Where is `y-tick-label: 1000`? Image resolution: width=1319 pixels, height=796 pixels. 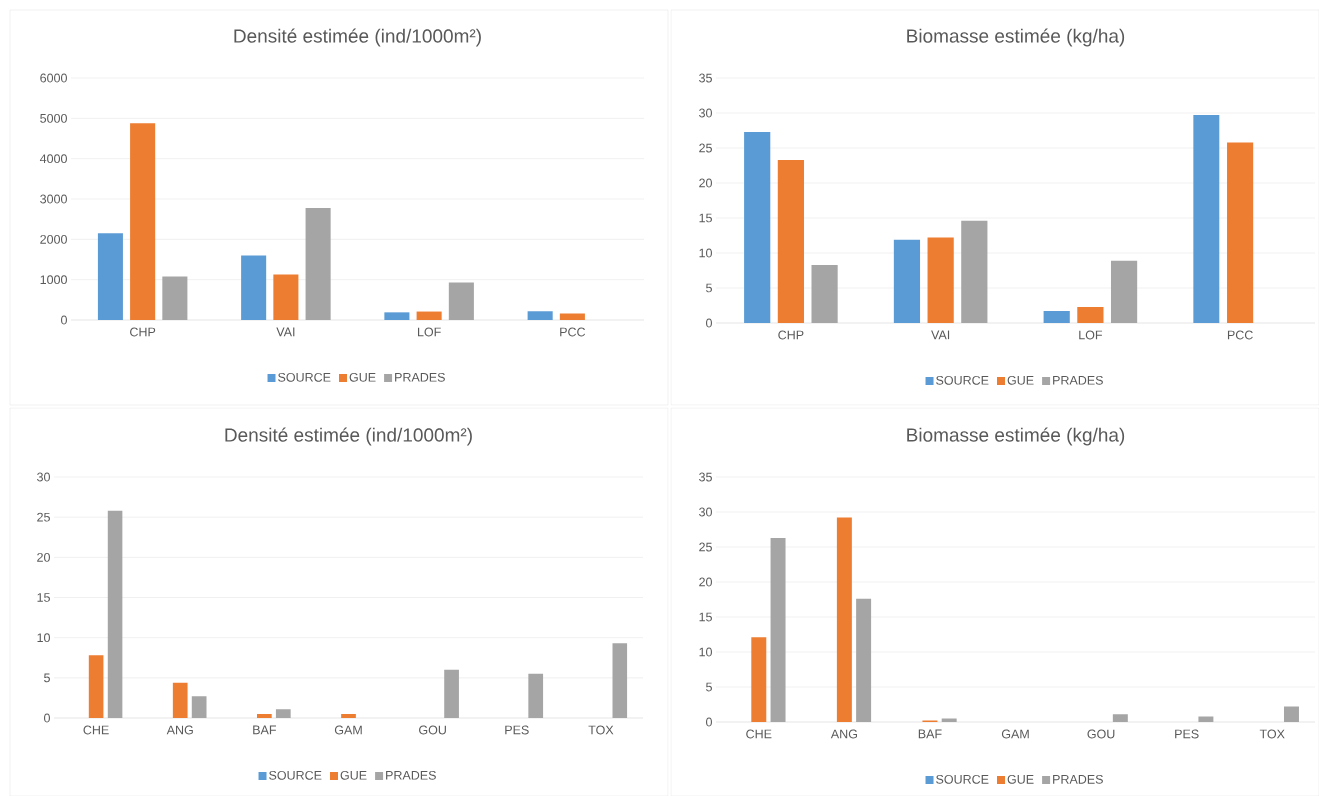 y-tick-label: 1000 is located at coordinates (53, 280).